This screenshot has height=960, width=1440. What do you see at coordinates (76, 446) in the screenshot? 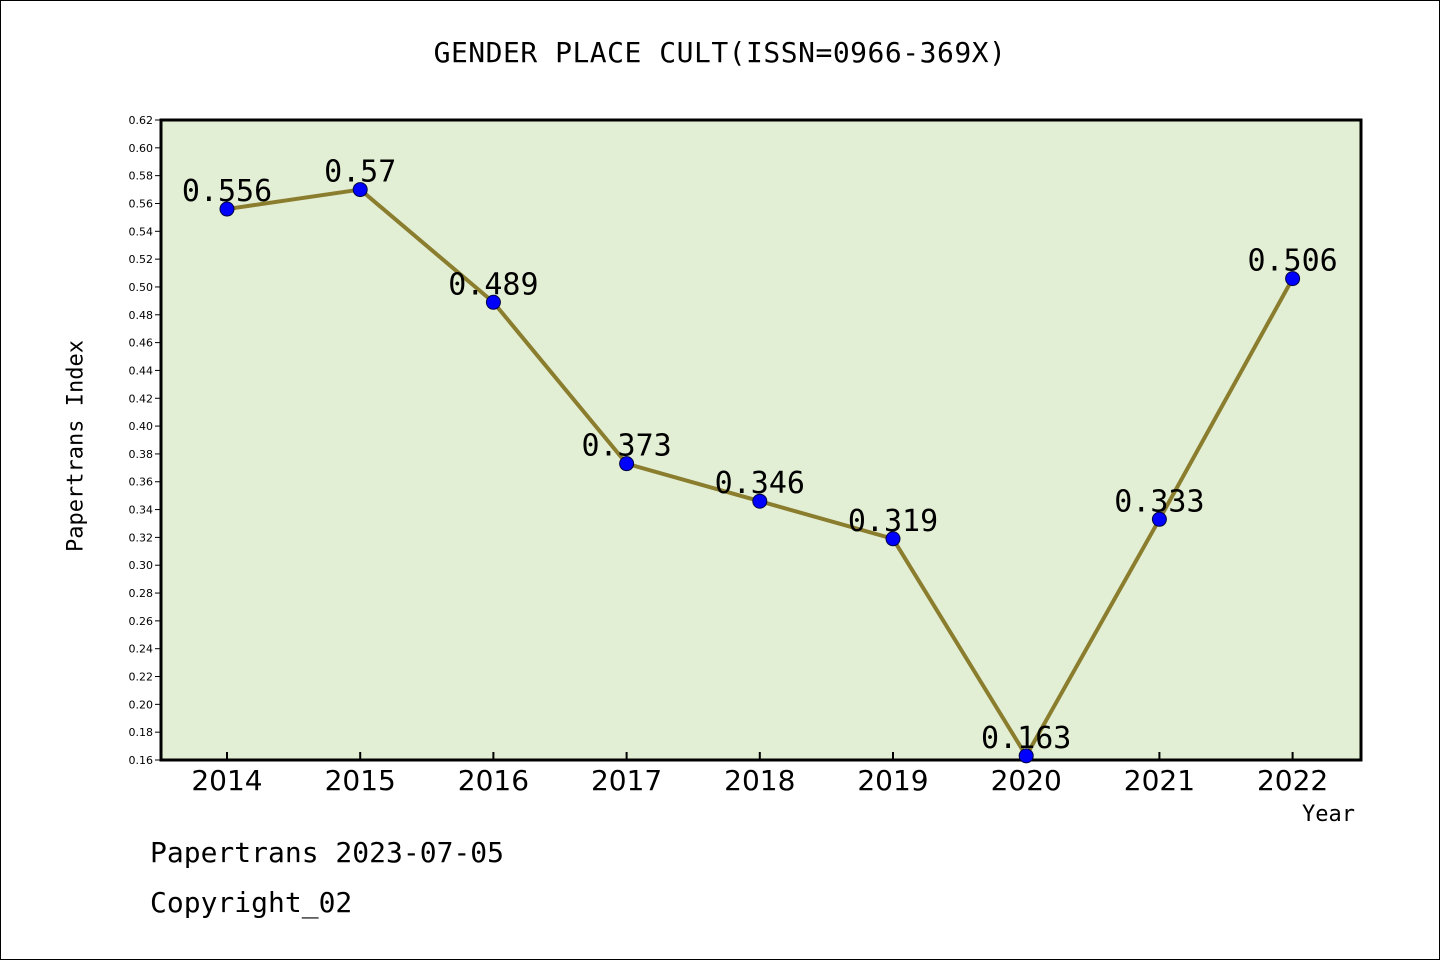
I see `y-axis-label: Papertrans Index` at bounding box center [76, 446].